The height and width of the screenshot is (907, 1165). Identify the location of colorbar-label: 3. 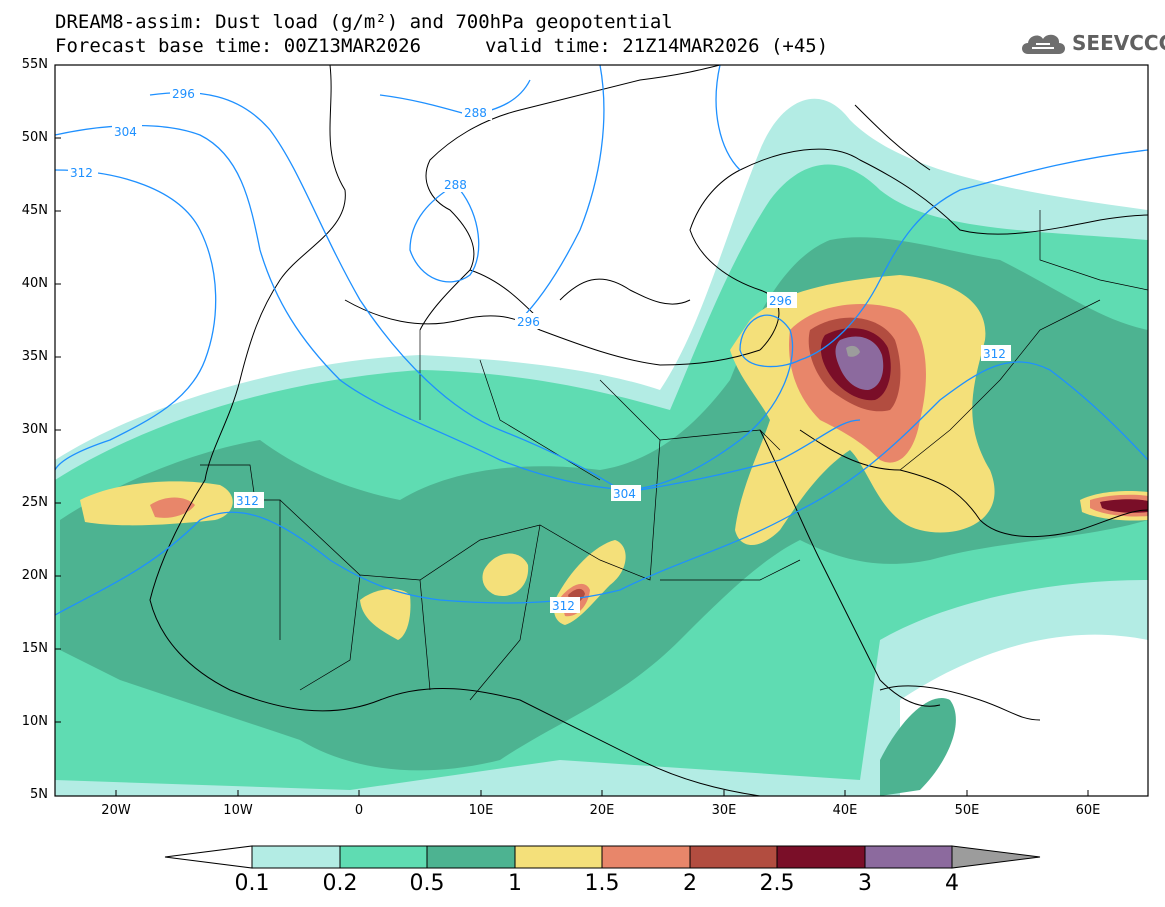
(865, 883).